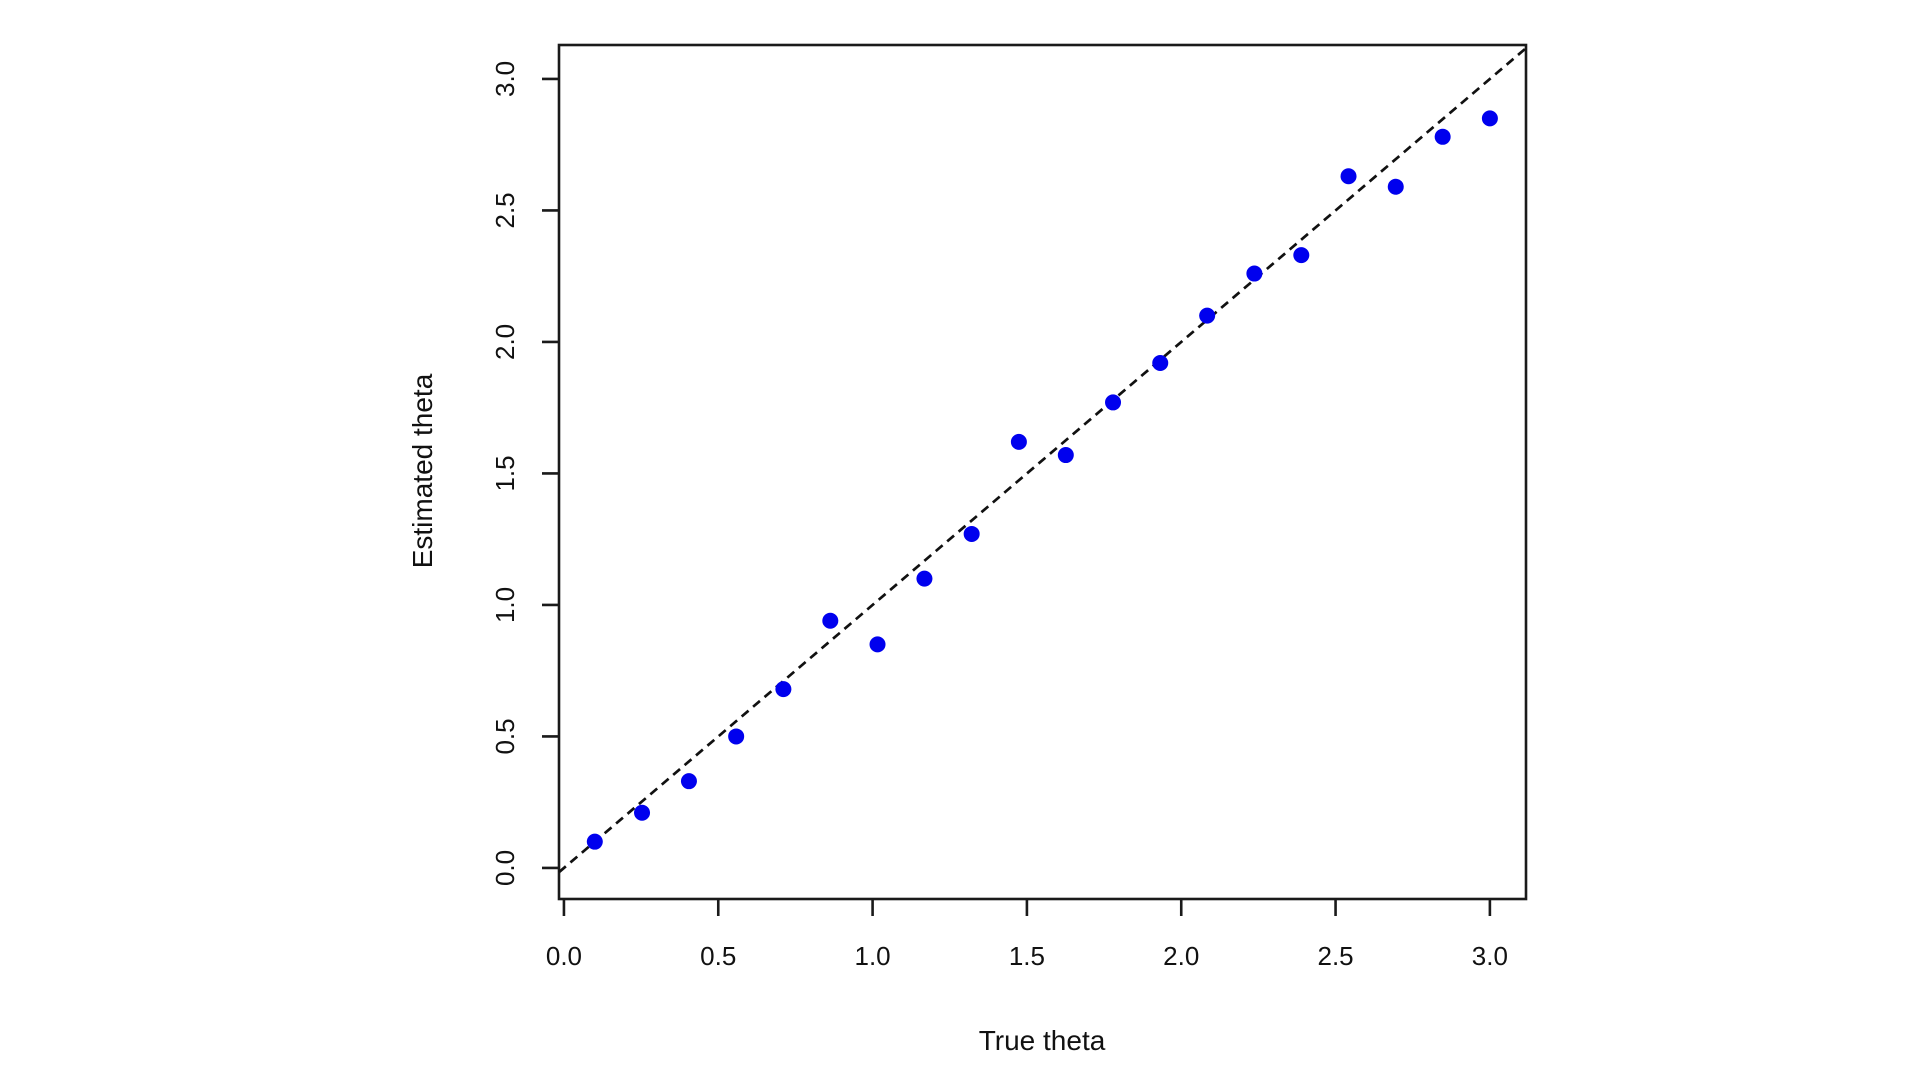  What do you see at coordinates (1490, 956) in the screenshot?
I see `x-tick-label: 3.0` at bounding box center [1490, 956].